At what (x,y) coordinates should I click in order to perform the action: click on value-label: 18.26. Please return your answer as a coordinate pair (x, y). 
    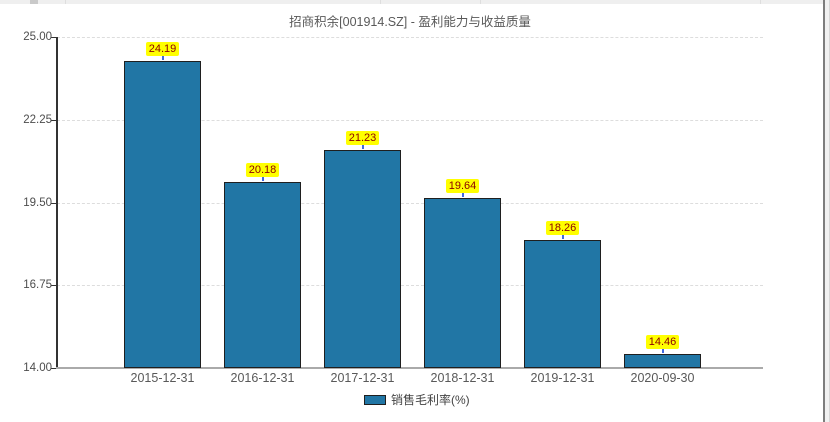
    Looking at the image, I should click on (562, 227).